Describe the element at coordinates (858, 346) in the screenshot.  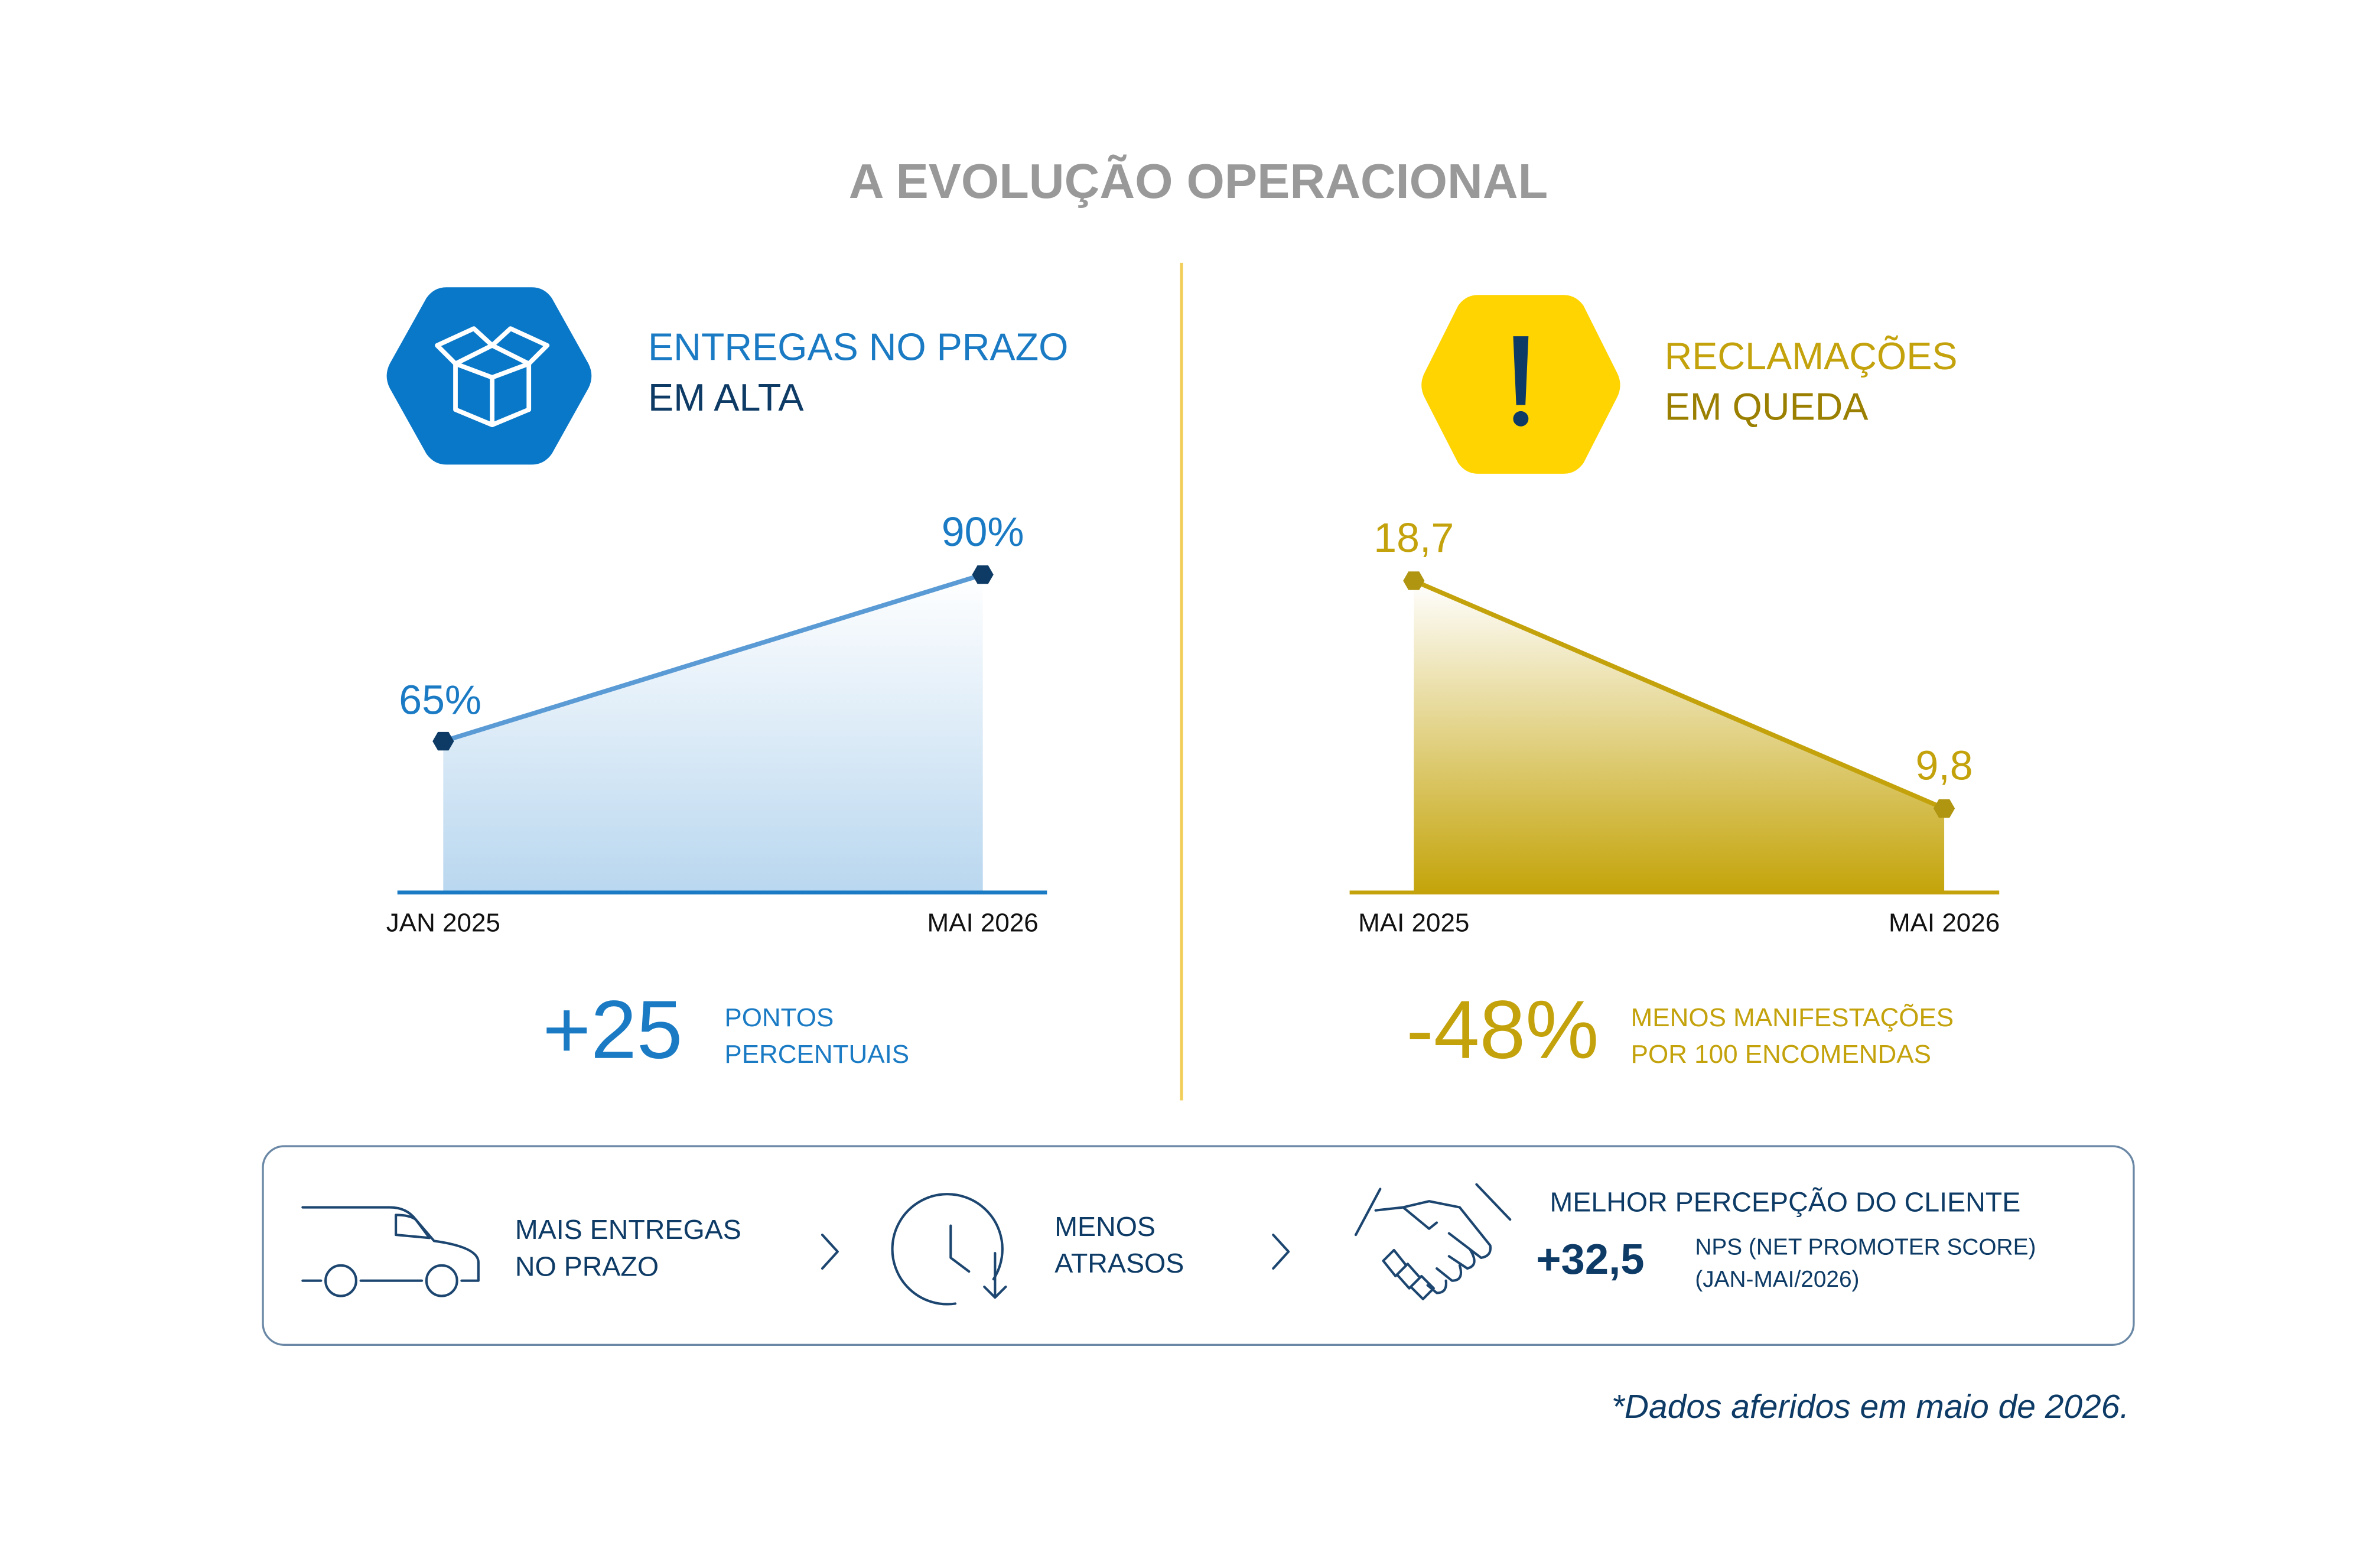
I see `heading: ENTREGAS NO PRAZO` at that location.